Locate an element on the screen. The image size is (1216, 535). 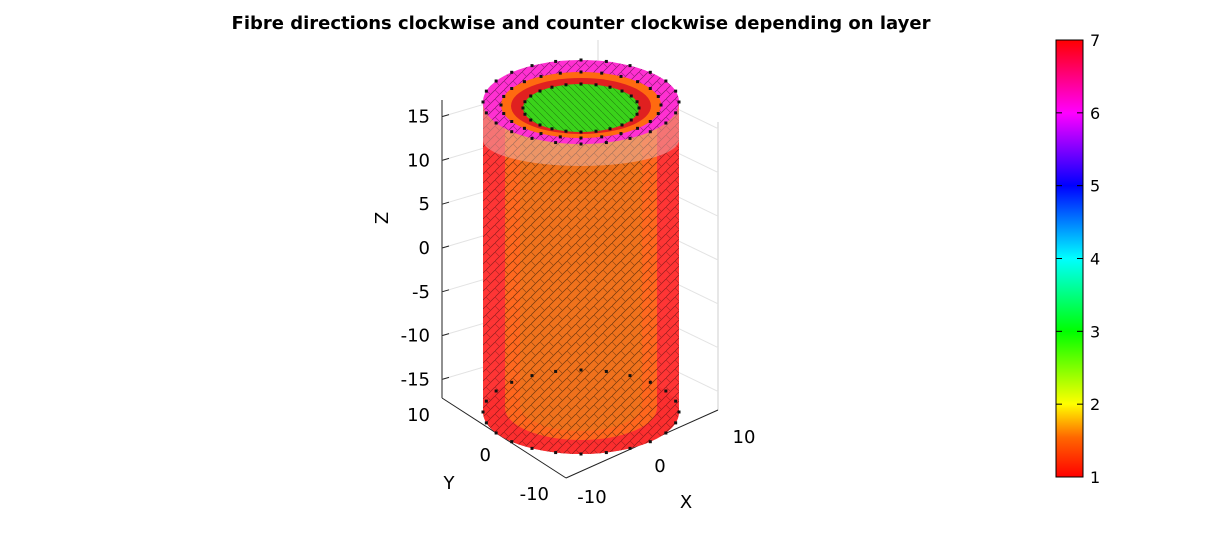
colorbar-tick-label: 6 is located at coordinates (1095, 113).